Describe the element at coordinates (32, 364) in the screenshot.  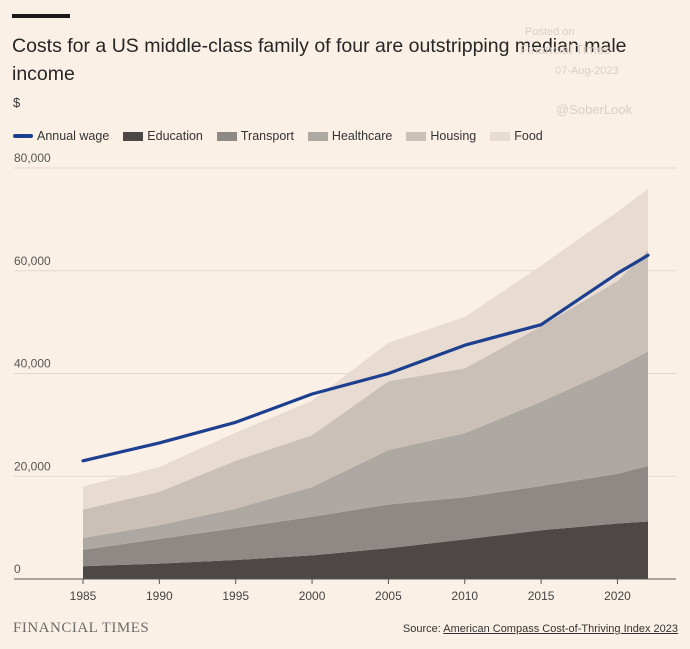
I see `y-tick-label: 40,000` at that location.